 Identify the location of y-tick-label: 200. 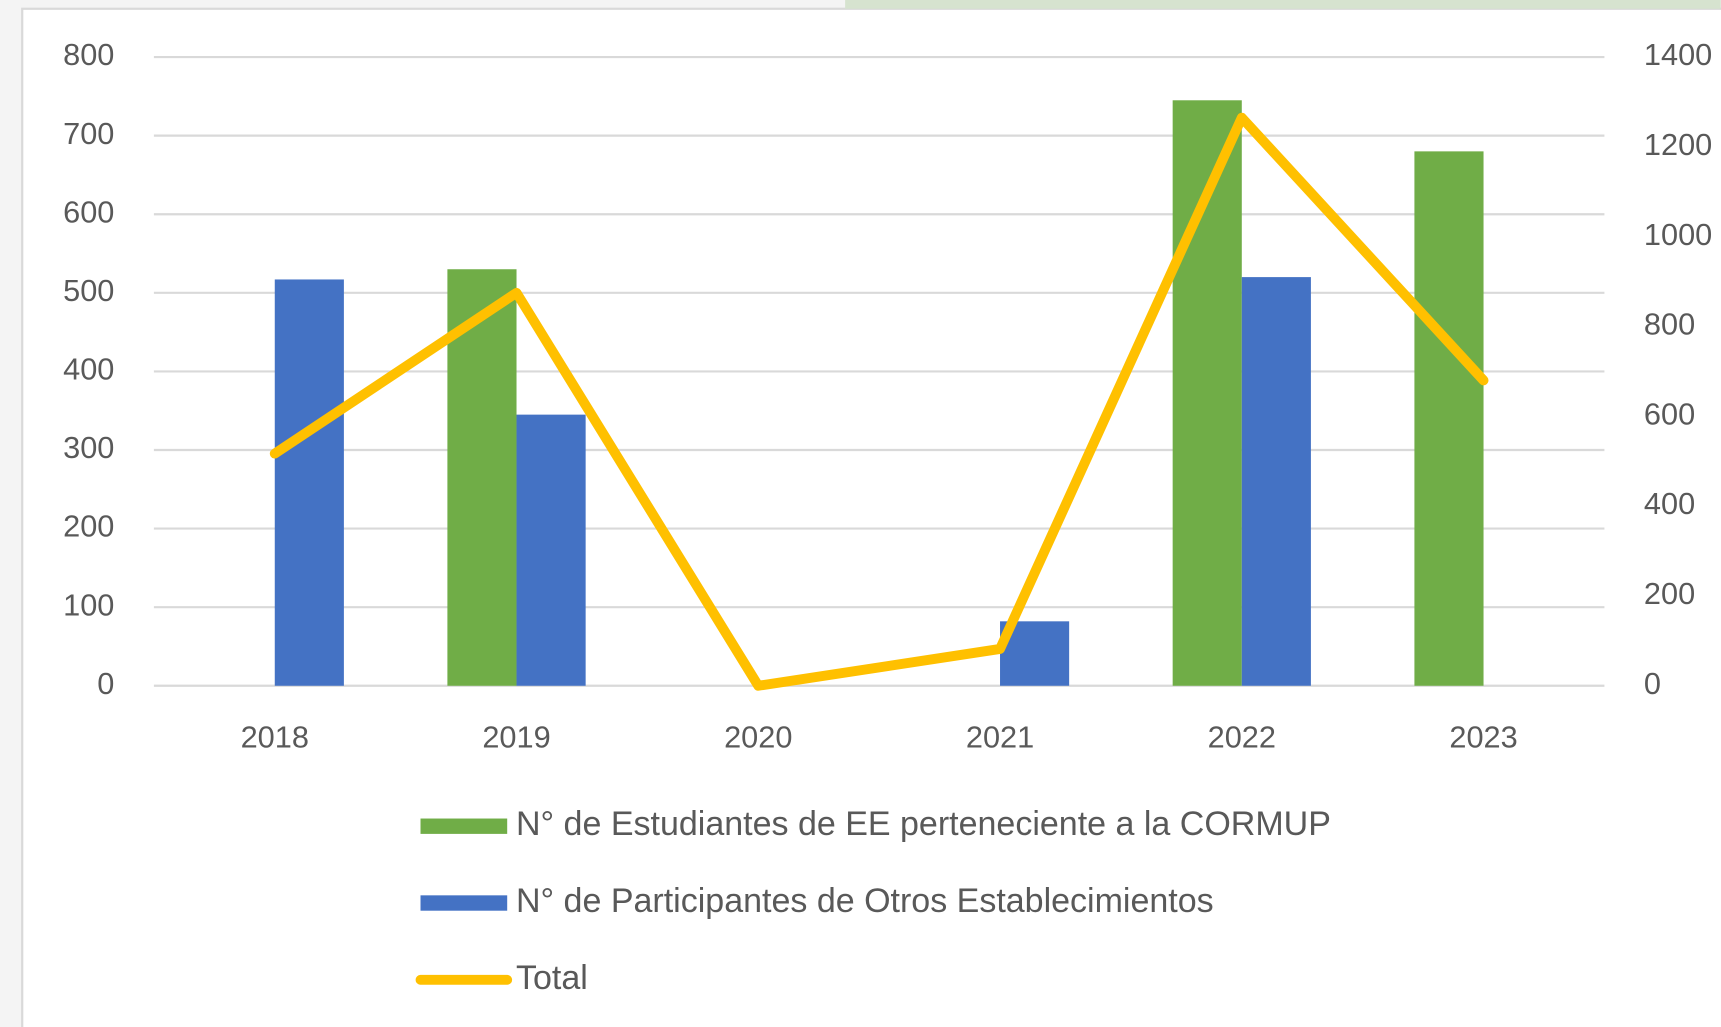
(88, 526).